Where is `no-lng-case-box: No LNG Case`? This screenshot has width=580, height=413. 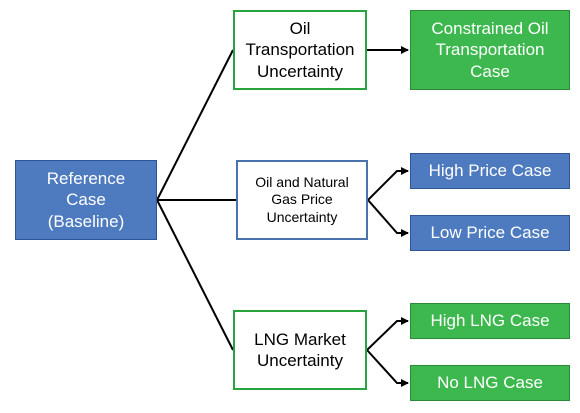
no-lng-case-box: No LNG Case is located at coordinates (490, 383).